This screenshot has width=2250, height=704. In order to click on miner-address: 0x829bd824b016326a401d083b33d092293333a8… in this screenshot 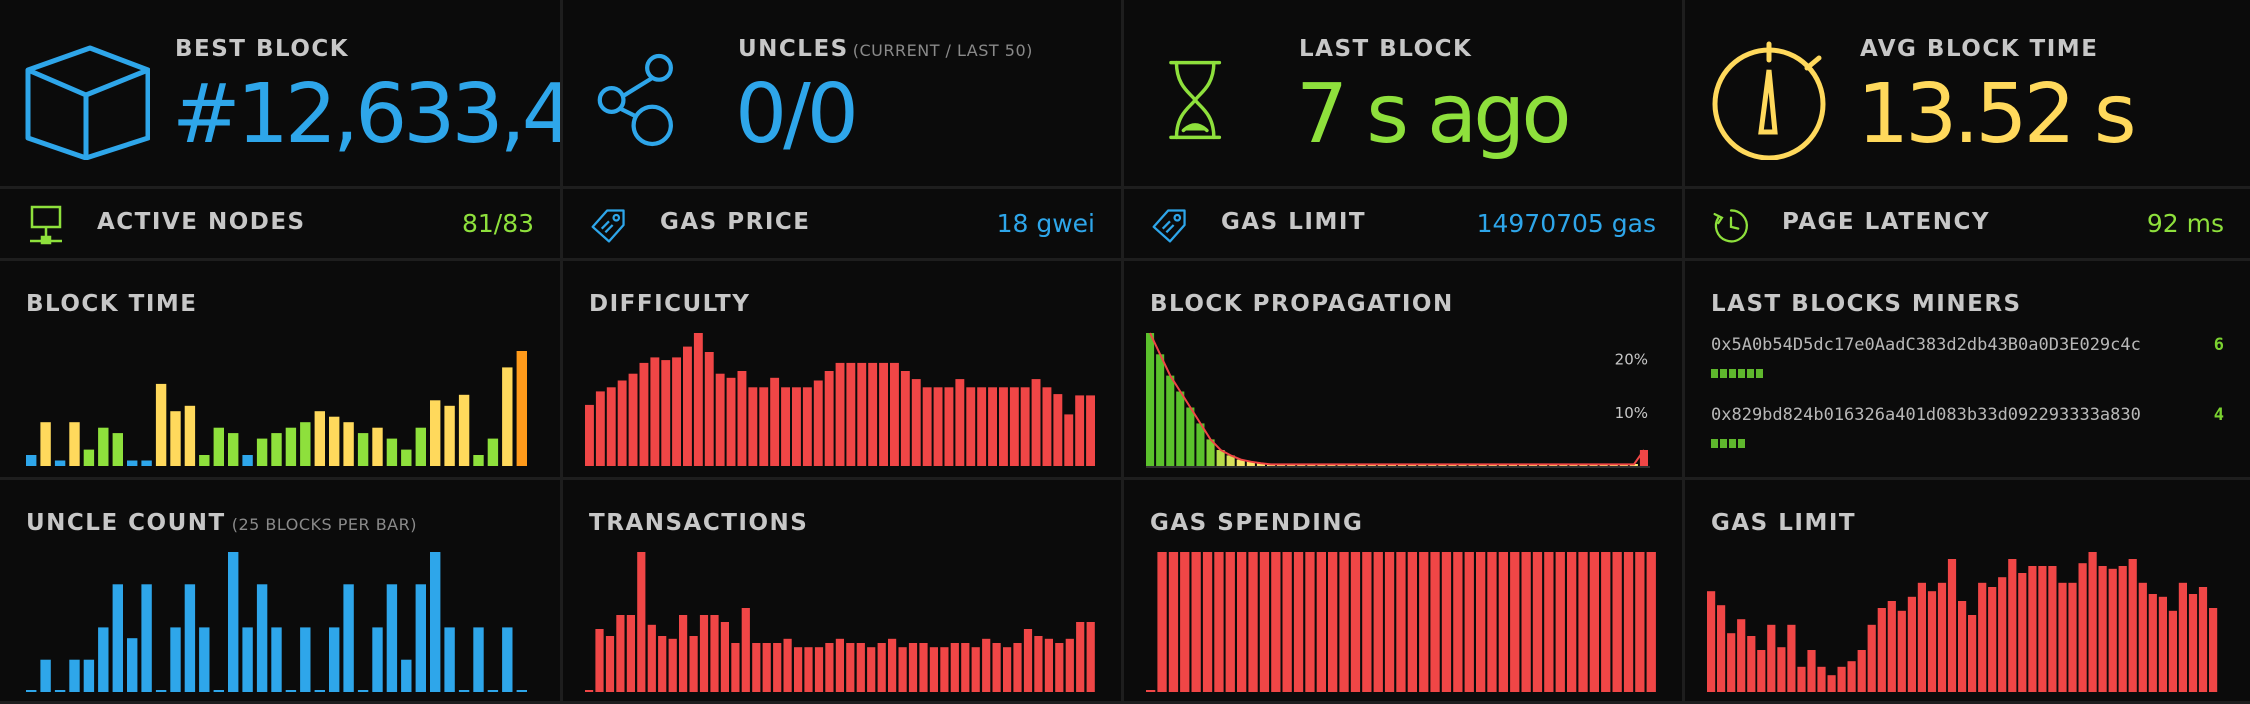, I will do `click(1926, 415)`.